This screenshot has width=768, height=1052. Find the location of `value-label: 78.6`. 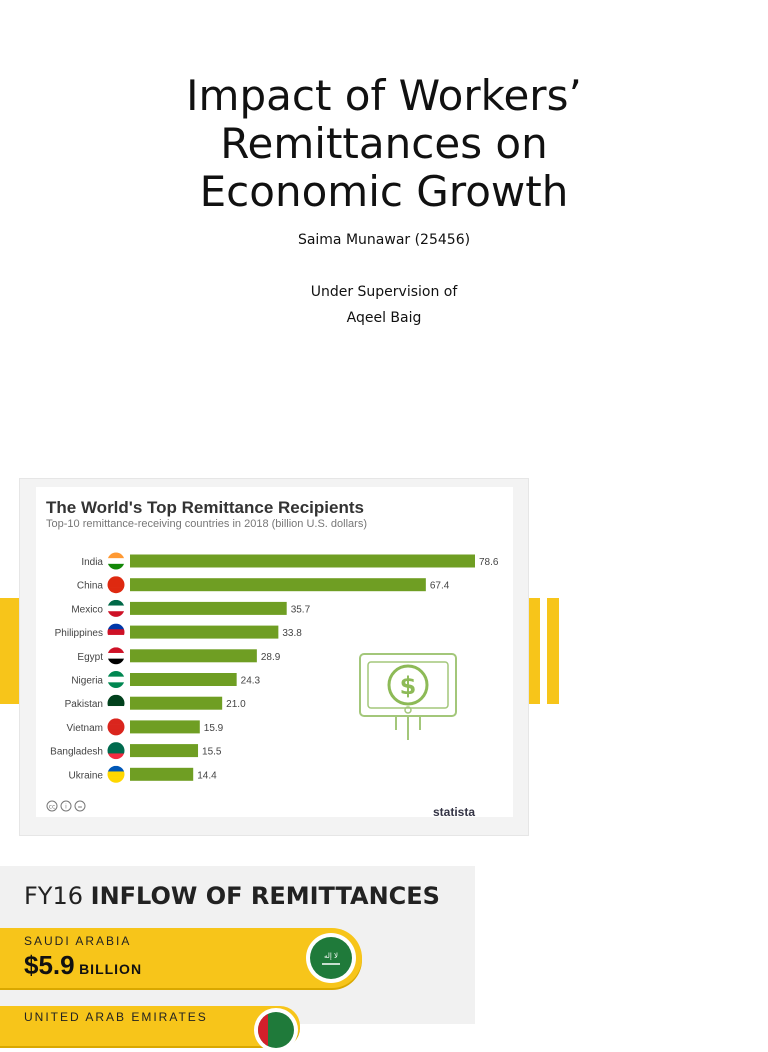

value-label: 78.6 is located at coordinates (489, 562).